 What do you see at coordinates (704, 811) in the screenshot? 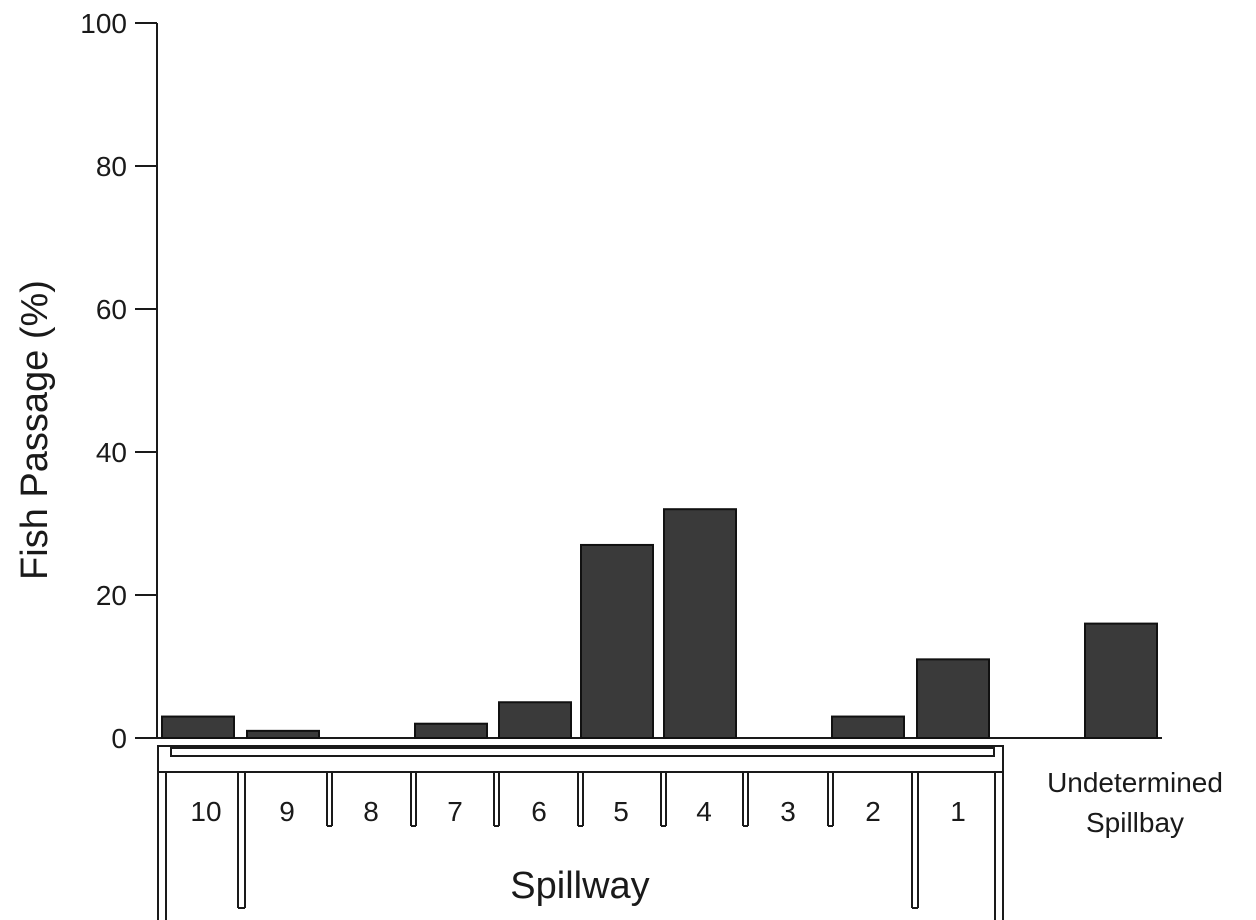
I see `bay-label-4: 4` at bounding box center [704, 811].